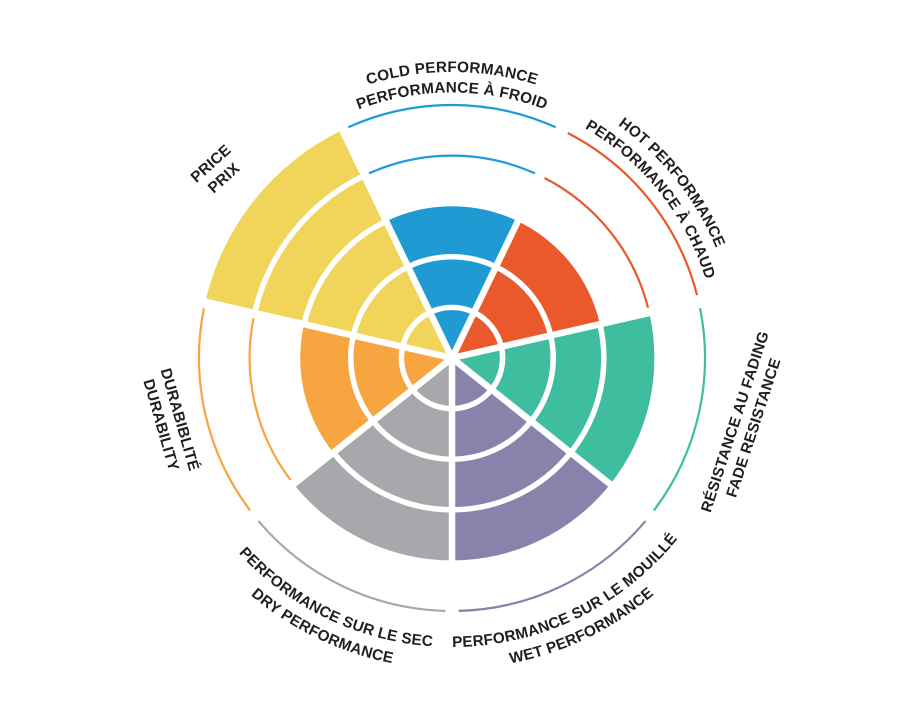 This screenshot has height=720, width=900. Describe the element at coordinates (452, 96) in the screenshot. I see `sector-label-cold-performance-line2: PERFORMANCE À FROID` at that location.